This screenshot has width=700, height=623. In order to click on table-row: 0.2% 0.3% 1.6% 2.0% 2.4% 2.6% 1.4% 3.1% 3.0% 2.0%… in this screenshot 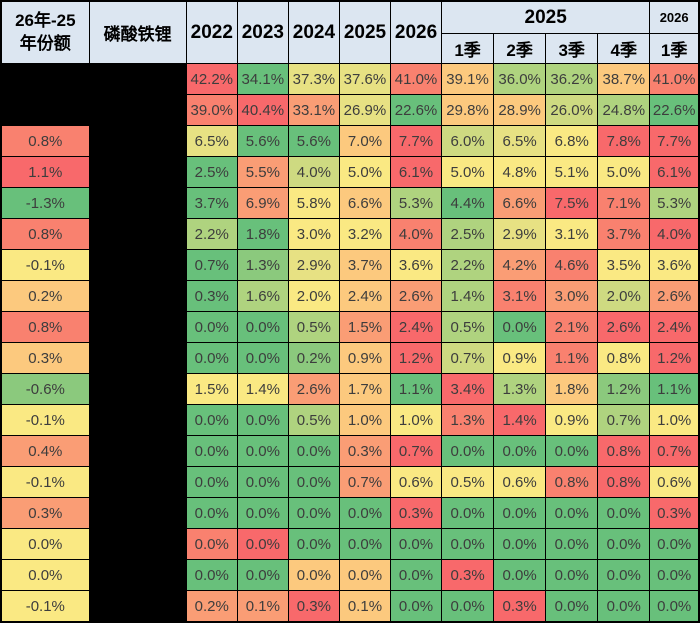, I will do `click(350, 296)`.